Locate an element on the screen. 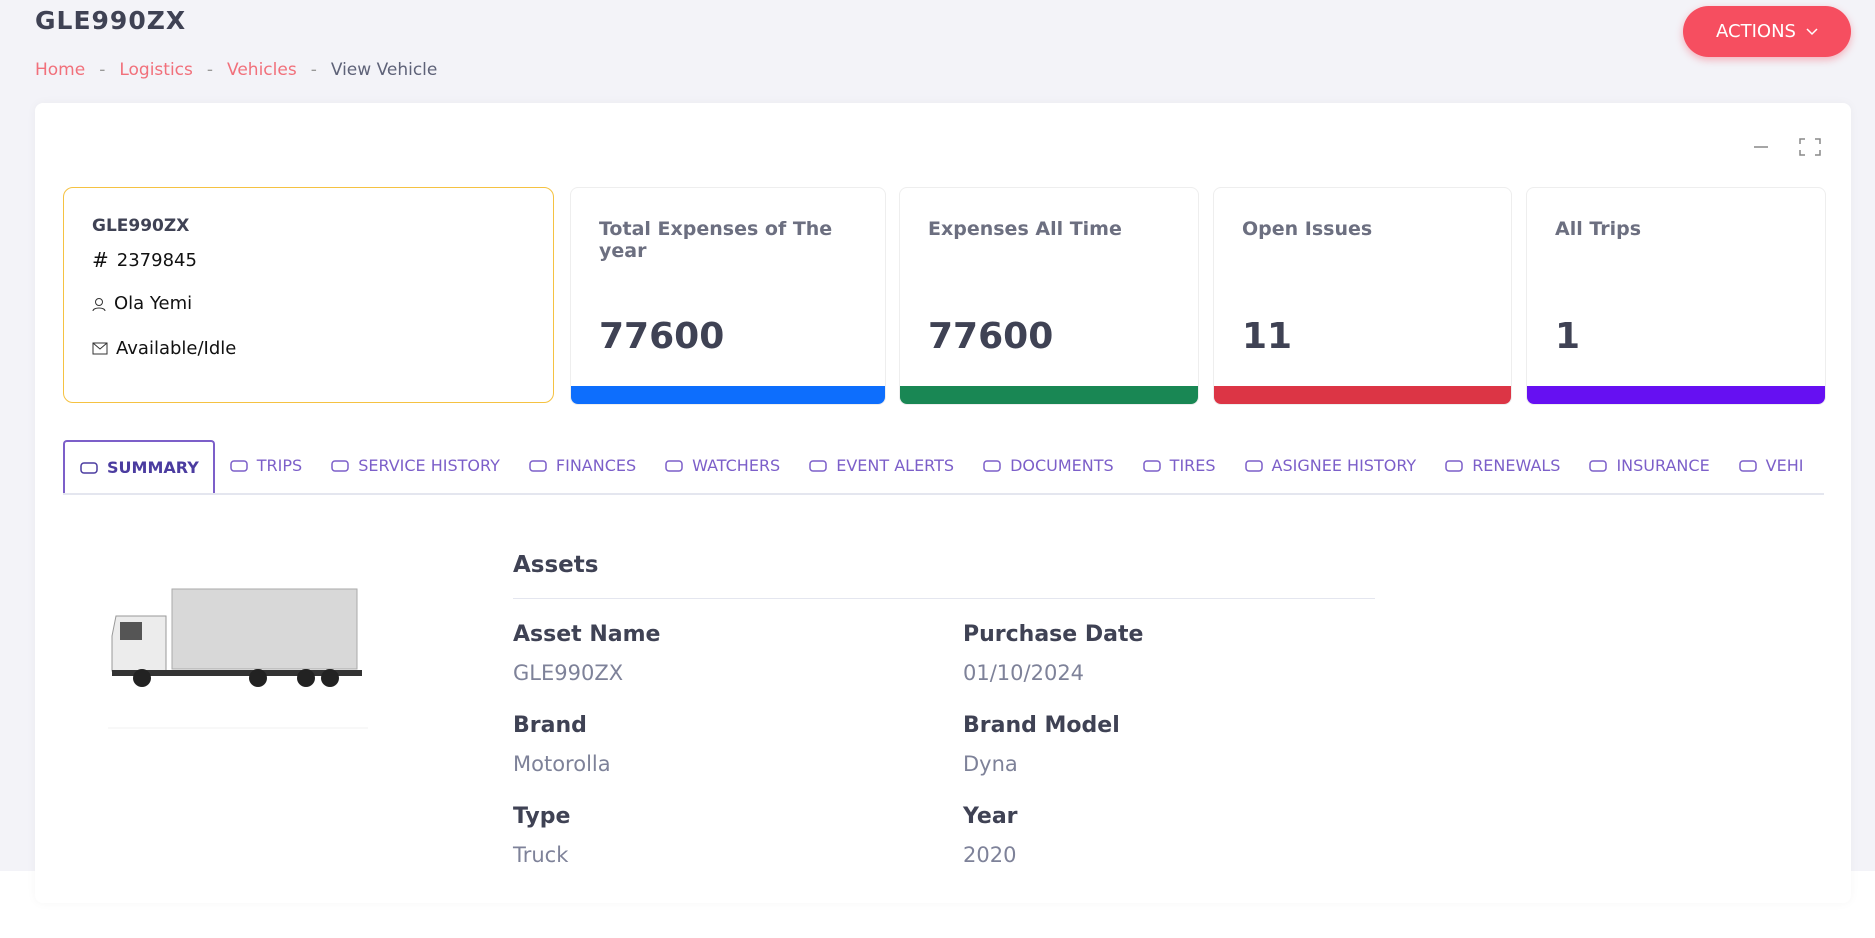  tab: SERVICE HISTORY is located at coordinates (415, 465).